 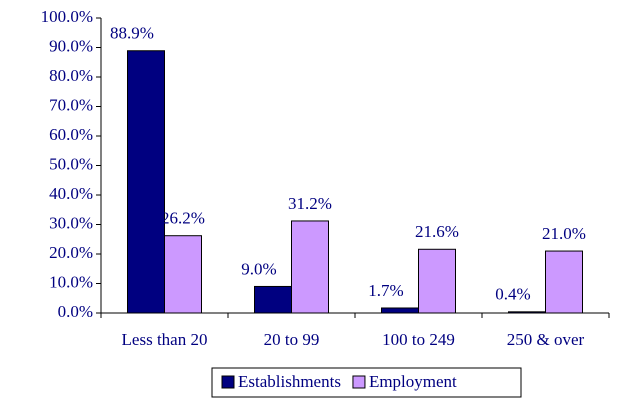 I want to click on legend-label: Employment, so click(x=413, y=381).